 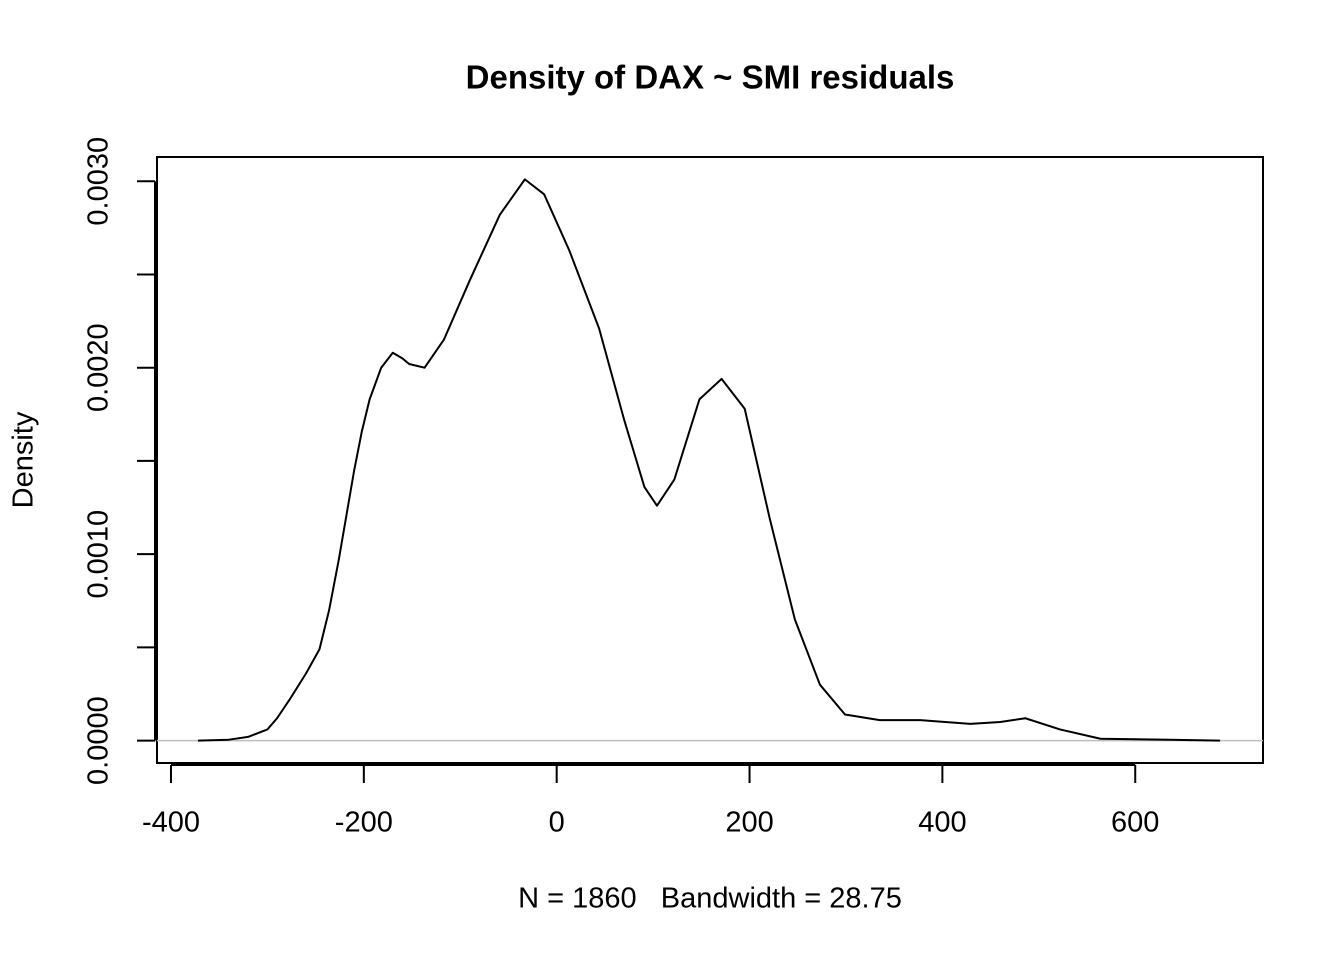 I want to click on x-tick-label: 600, so click(x=1135, y=823).